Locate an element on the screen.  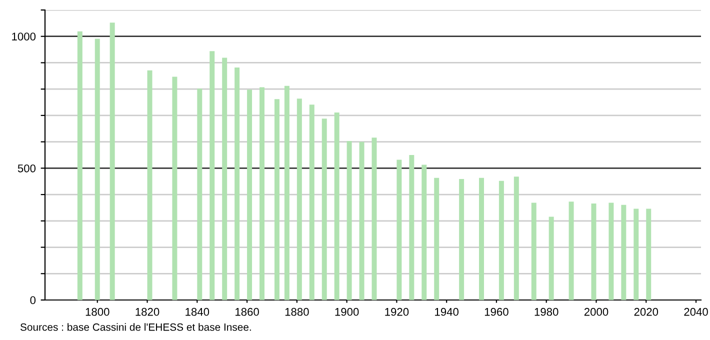
x-tick-label: 1800 is located at coordinates (98, 312).